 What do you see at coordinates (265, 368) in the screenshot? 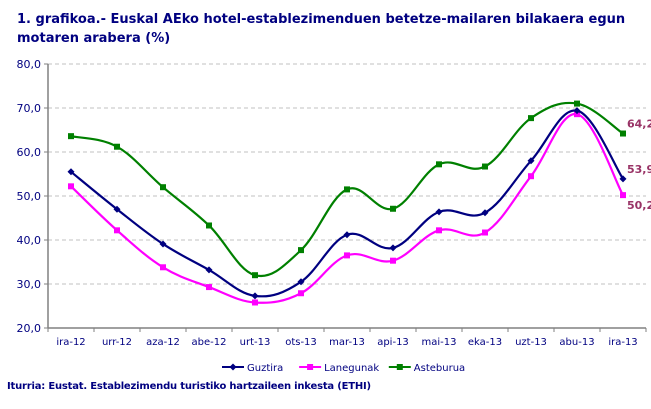
I see `legend-label: Guztira` at bounding box center [265, 368].